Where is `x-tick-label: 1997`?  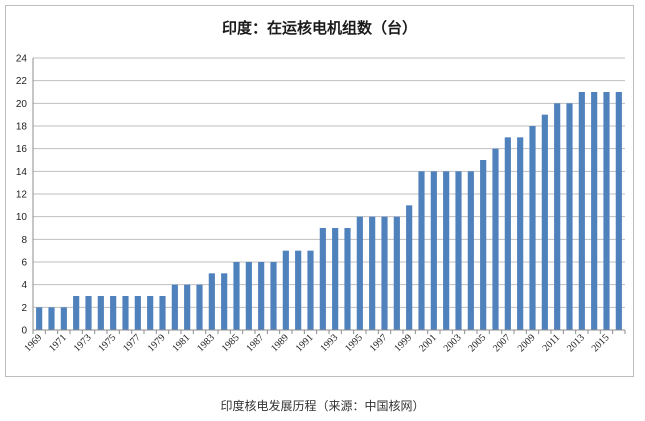 x-tick-label: 1997 is located at coordinates (379, 343).